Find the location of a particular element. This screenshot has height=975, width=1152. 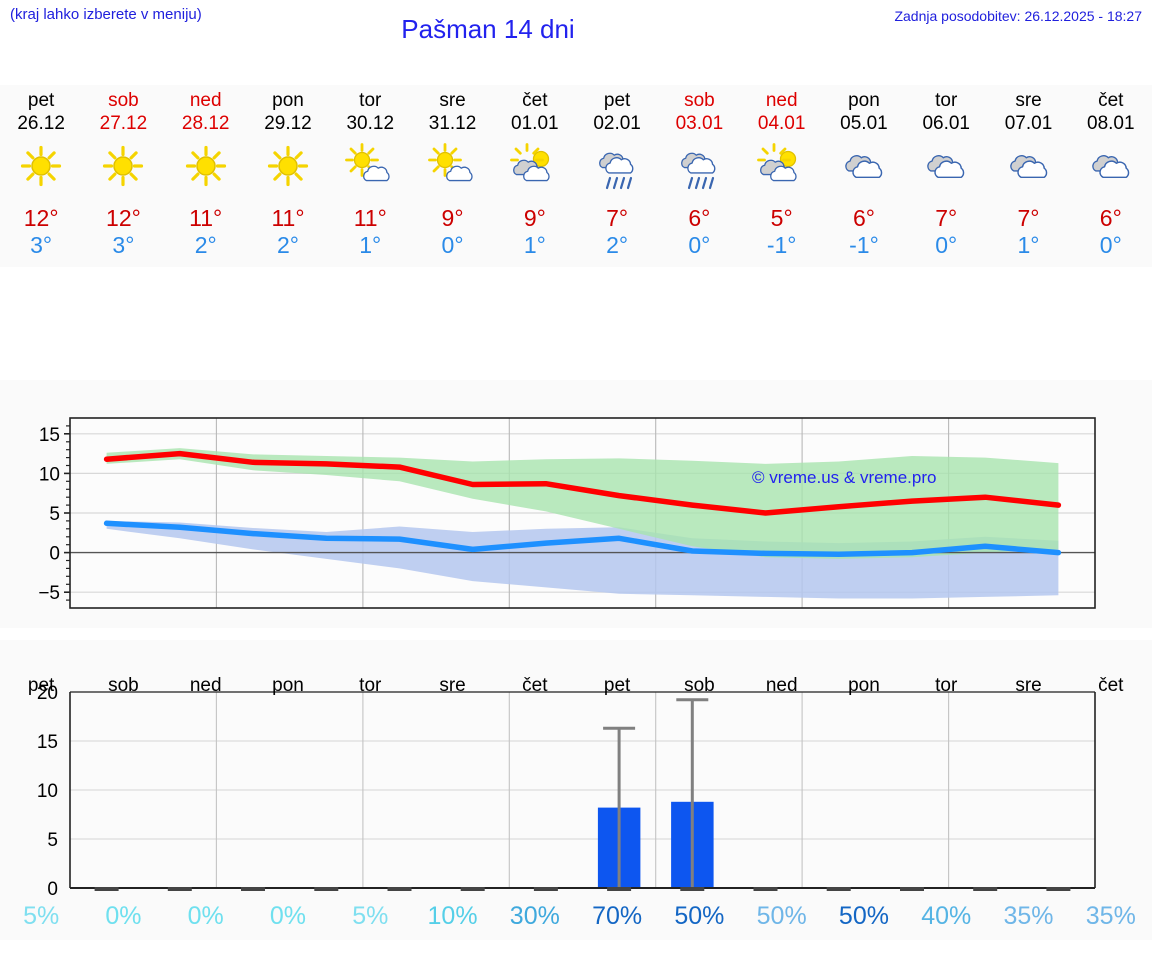

day-column-05-01: pon 05.01 6° -1° is located at coordinates (864, 176).